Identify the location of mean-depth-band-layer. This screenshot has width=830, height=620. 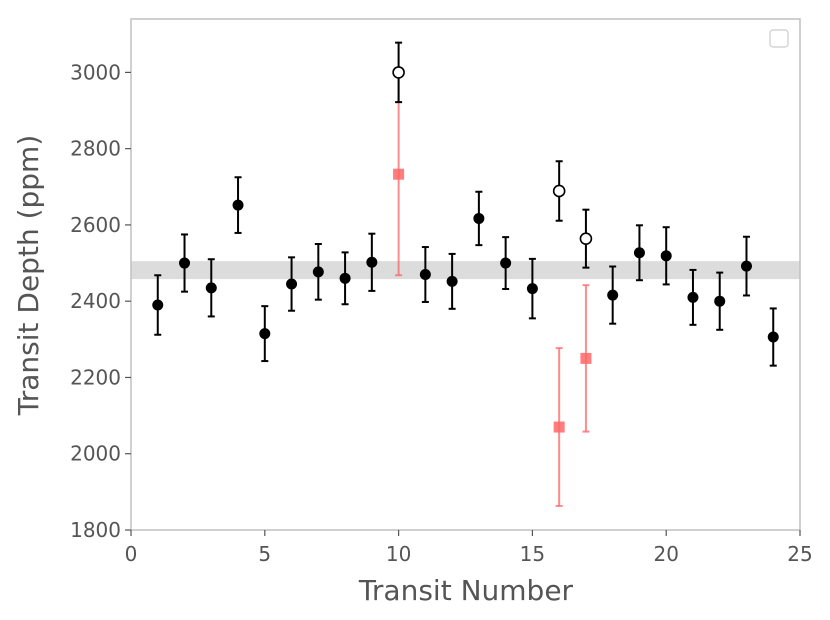
(465, 270).